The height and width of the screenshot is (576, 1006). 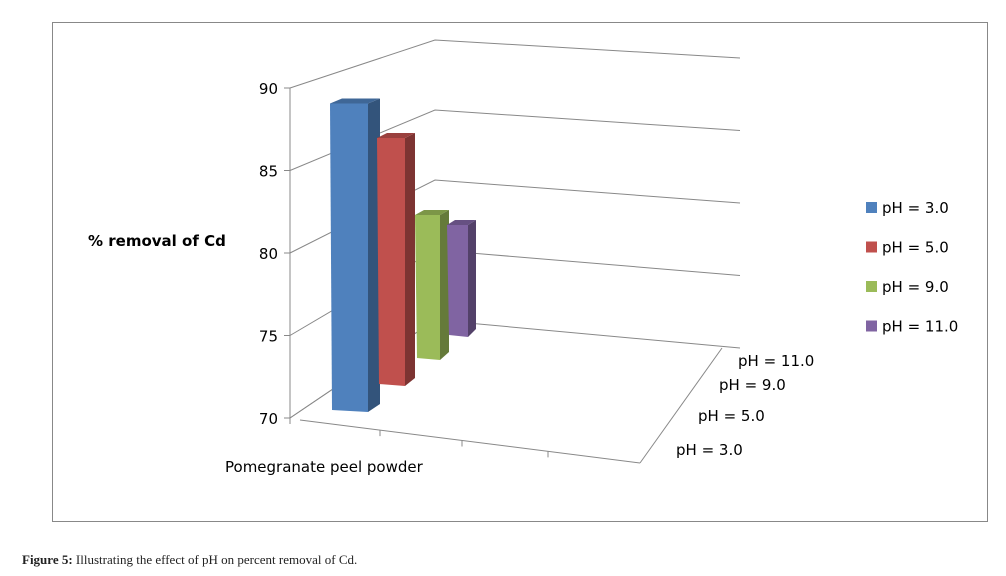 What do you see at coordinates (915, 248) in the screenshot?
I see `legend-label: pH = 5.0` at bounding box center [915, 248].